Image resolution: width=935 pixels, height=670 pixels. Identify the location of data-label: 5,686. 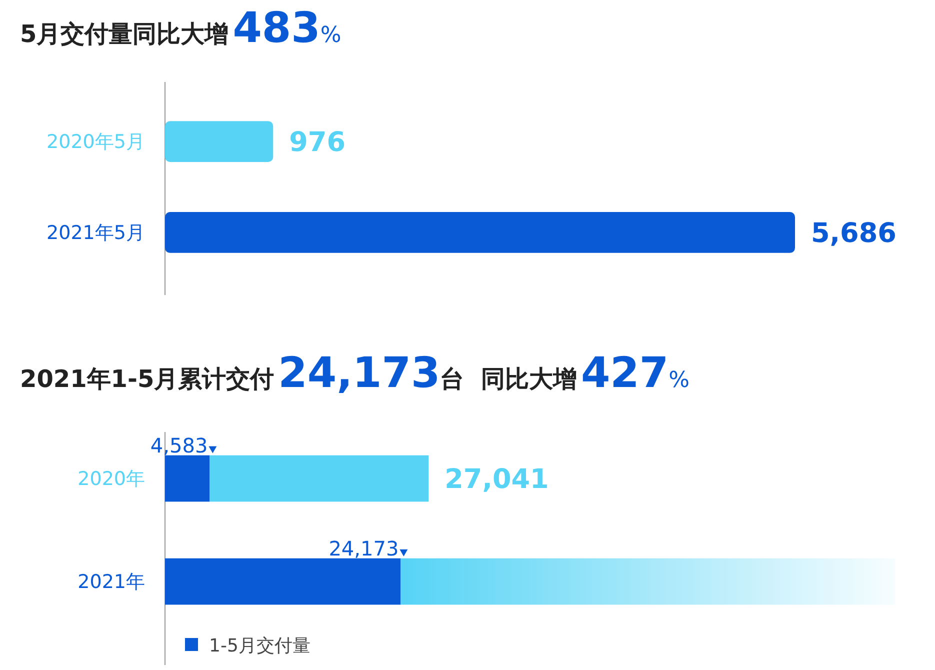
(853, 233).